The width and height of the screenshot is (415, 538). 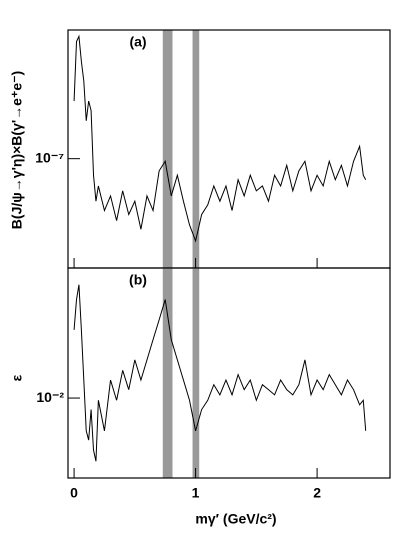 I want to click on y-axis-label: ε, so click(x=17, y=377).